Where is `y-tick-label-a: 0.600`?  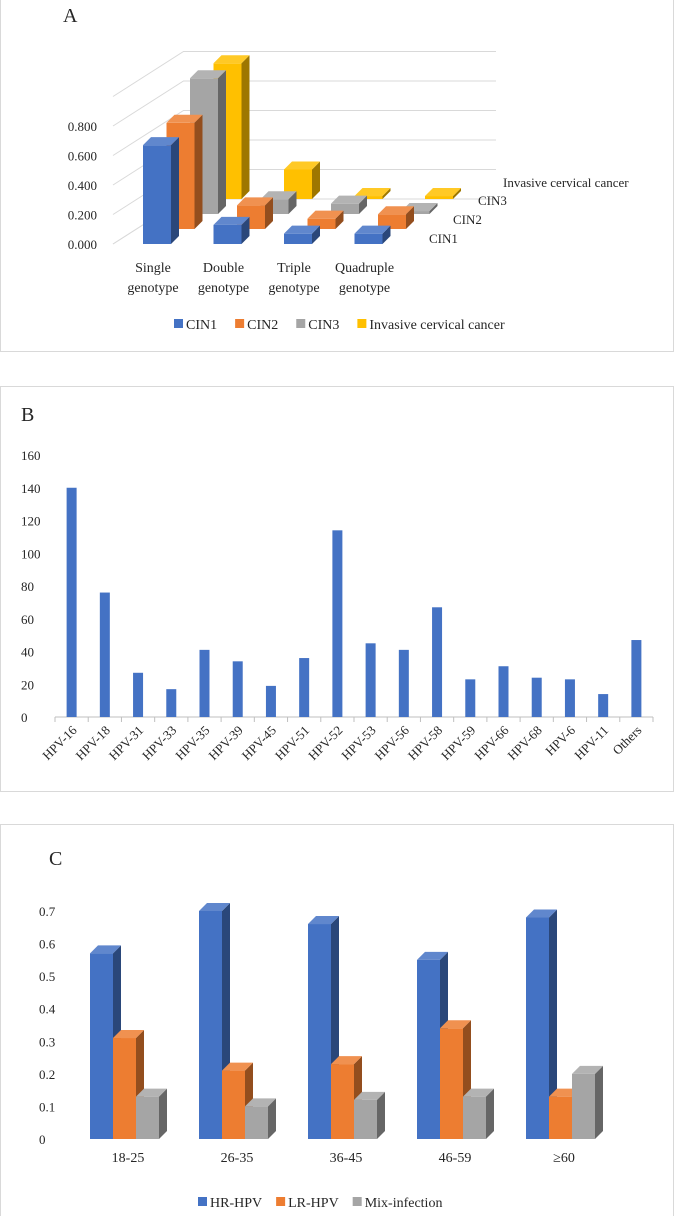 y-tick-label-a: 0.600 is located at coordinates (82, 156).